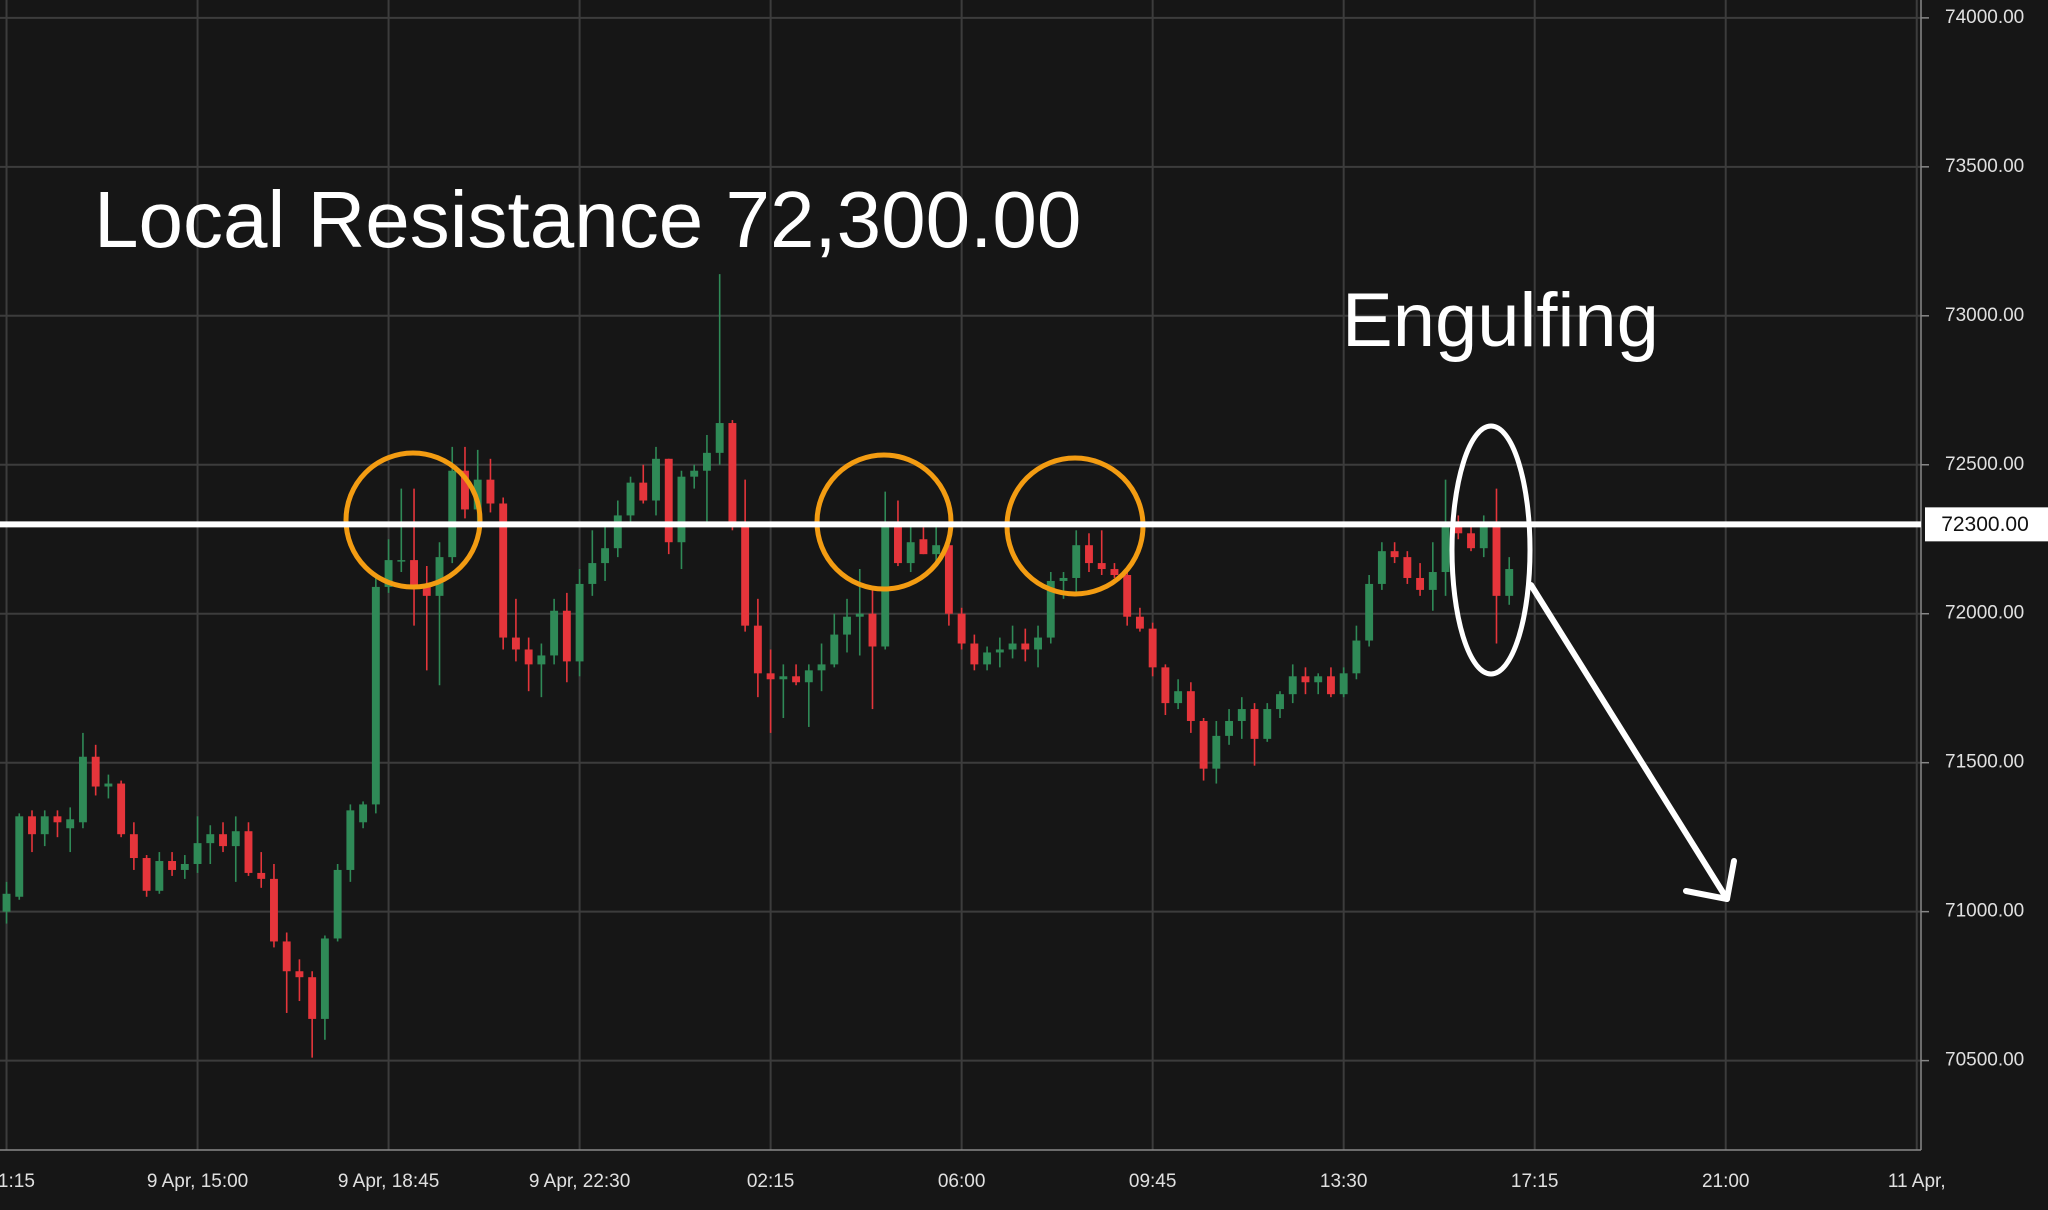 This screenshot has height=1210, width=2048. Describe the element at coordinates (1984, 315) in the screenshot. I see `y-tick-label: 73000.00` at that location.